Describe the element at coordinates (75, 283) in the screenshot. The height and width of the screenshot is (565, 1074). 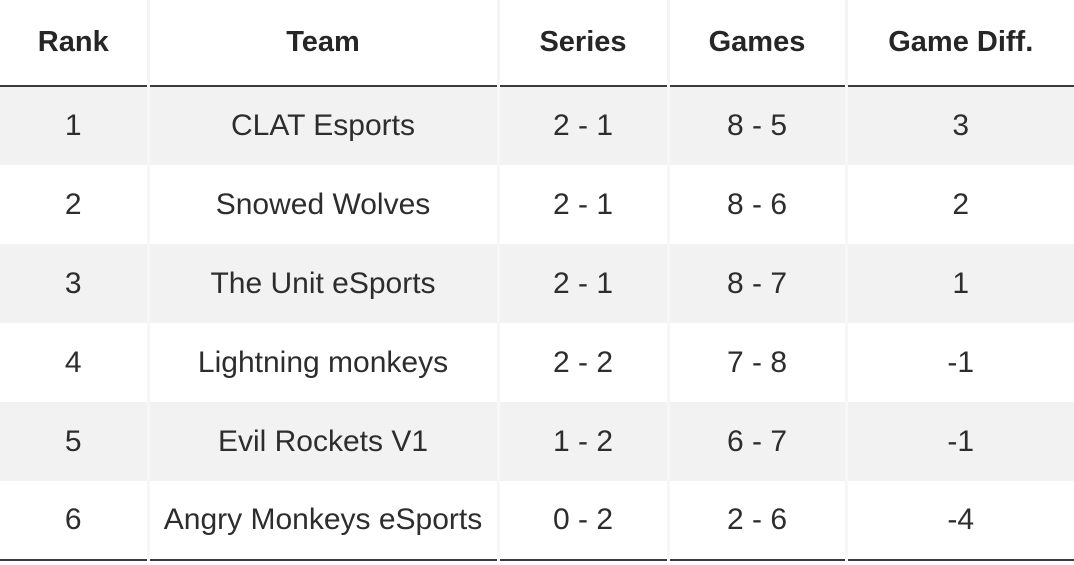
I see `rank-cell: 3` at that location.